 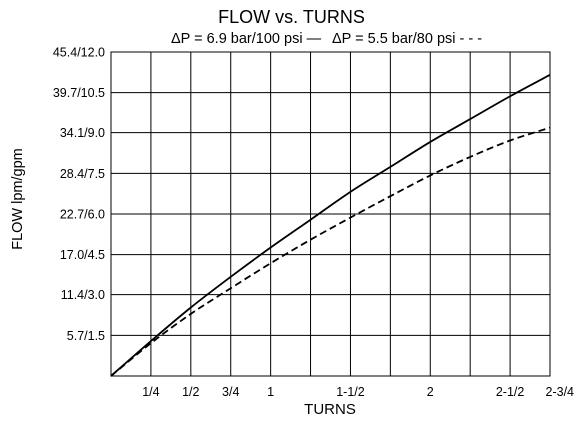 What do you see at coordinates (430, 392) in the screenshot?
I see `x-tick-label-5: 2` at bounding box center [430, 392].